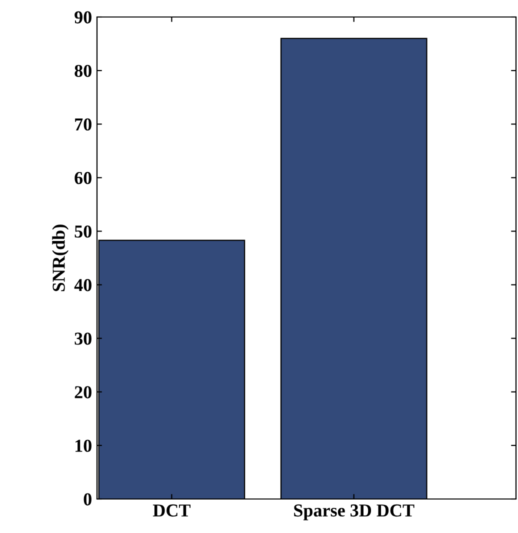  I want to click on y-tick-label: 40, so click(83, 285).